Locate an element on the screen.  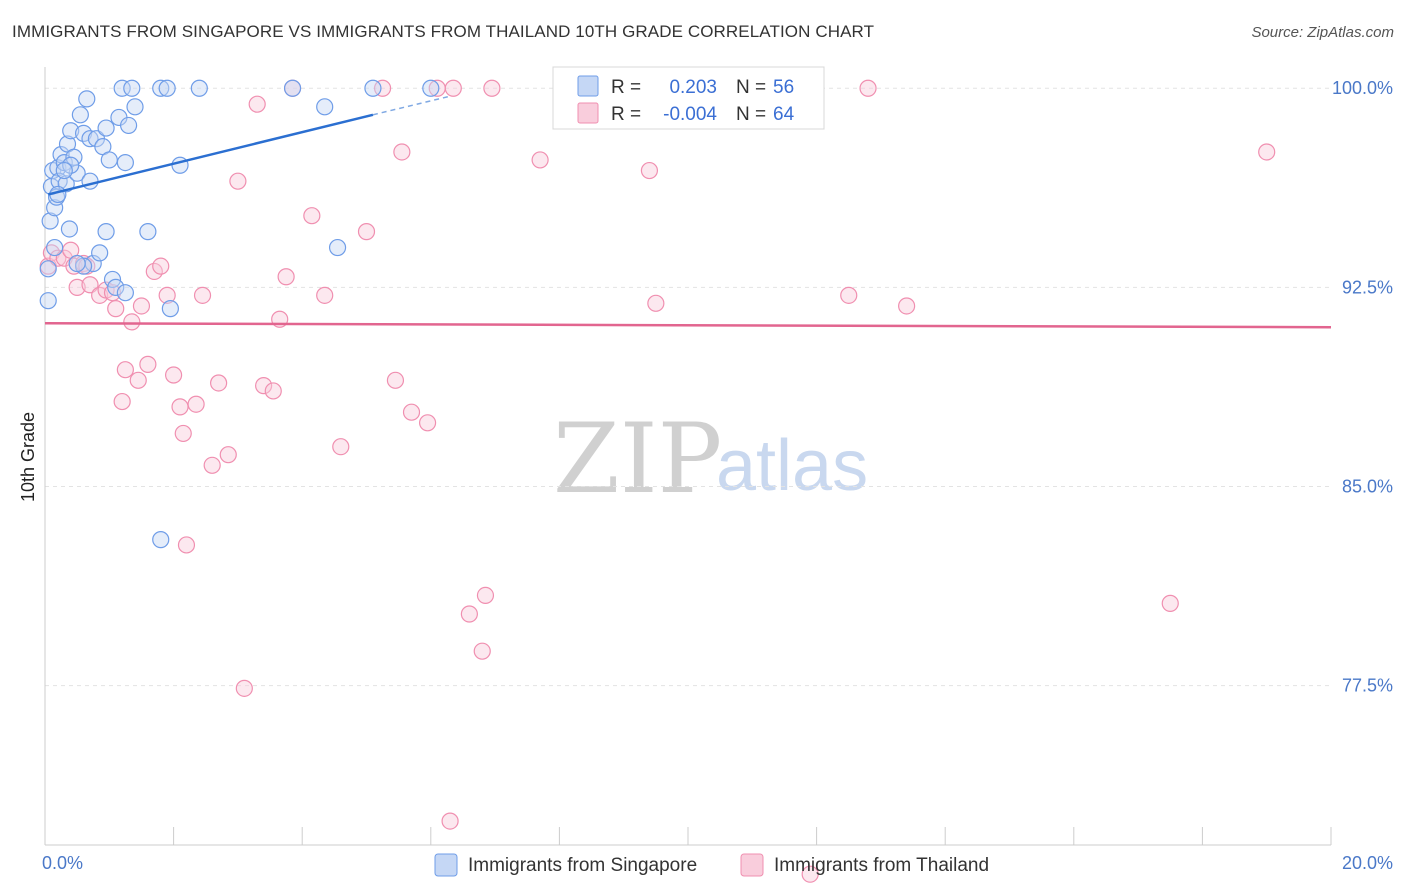
y-tick-label: 77.5% is located at coordinates (1367, 686).